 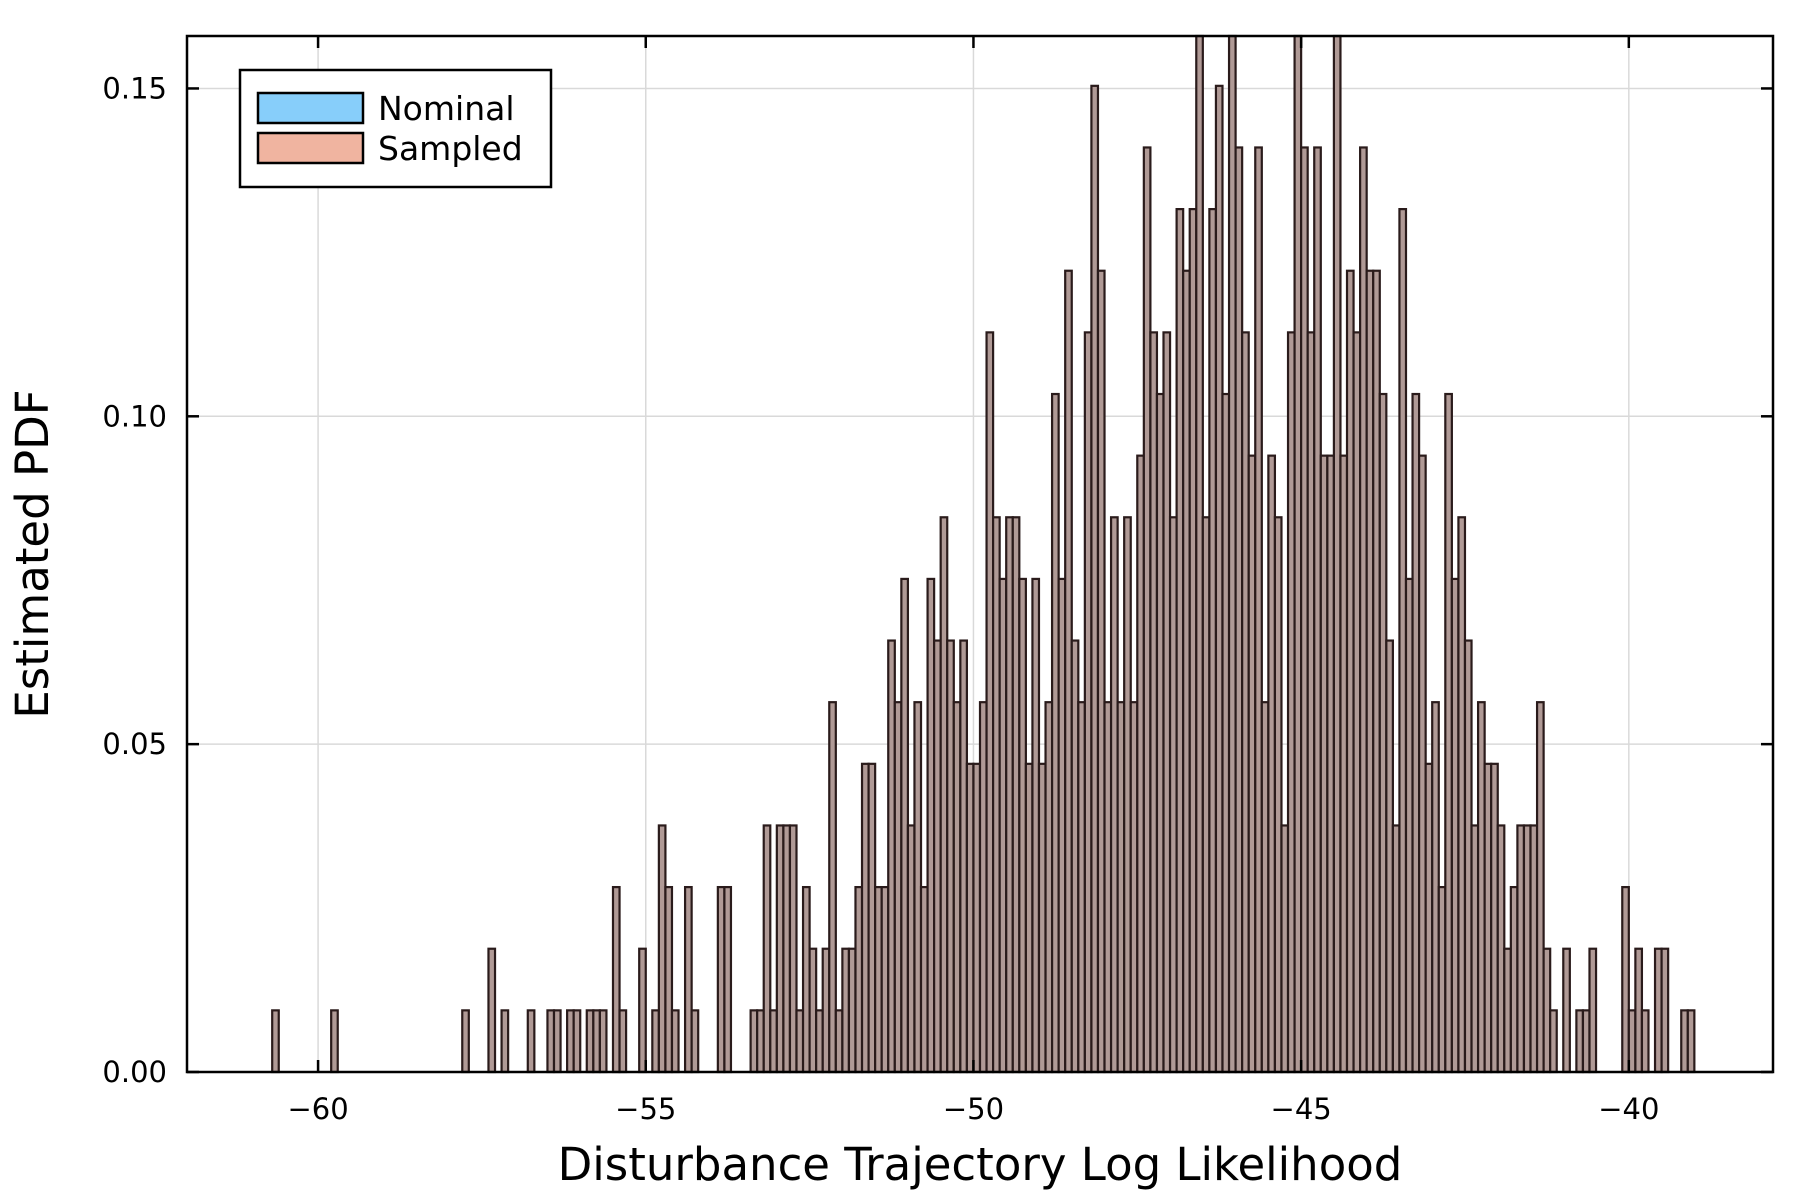 I want to click on legend-label-nominal: Nominal, so click(x=446, y=108).